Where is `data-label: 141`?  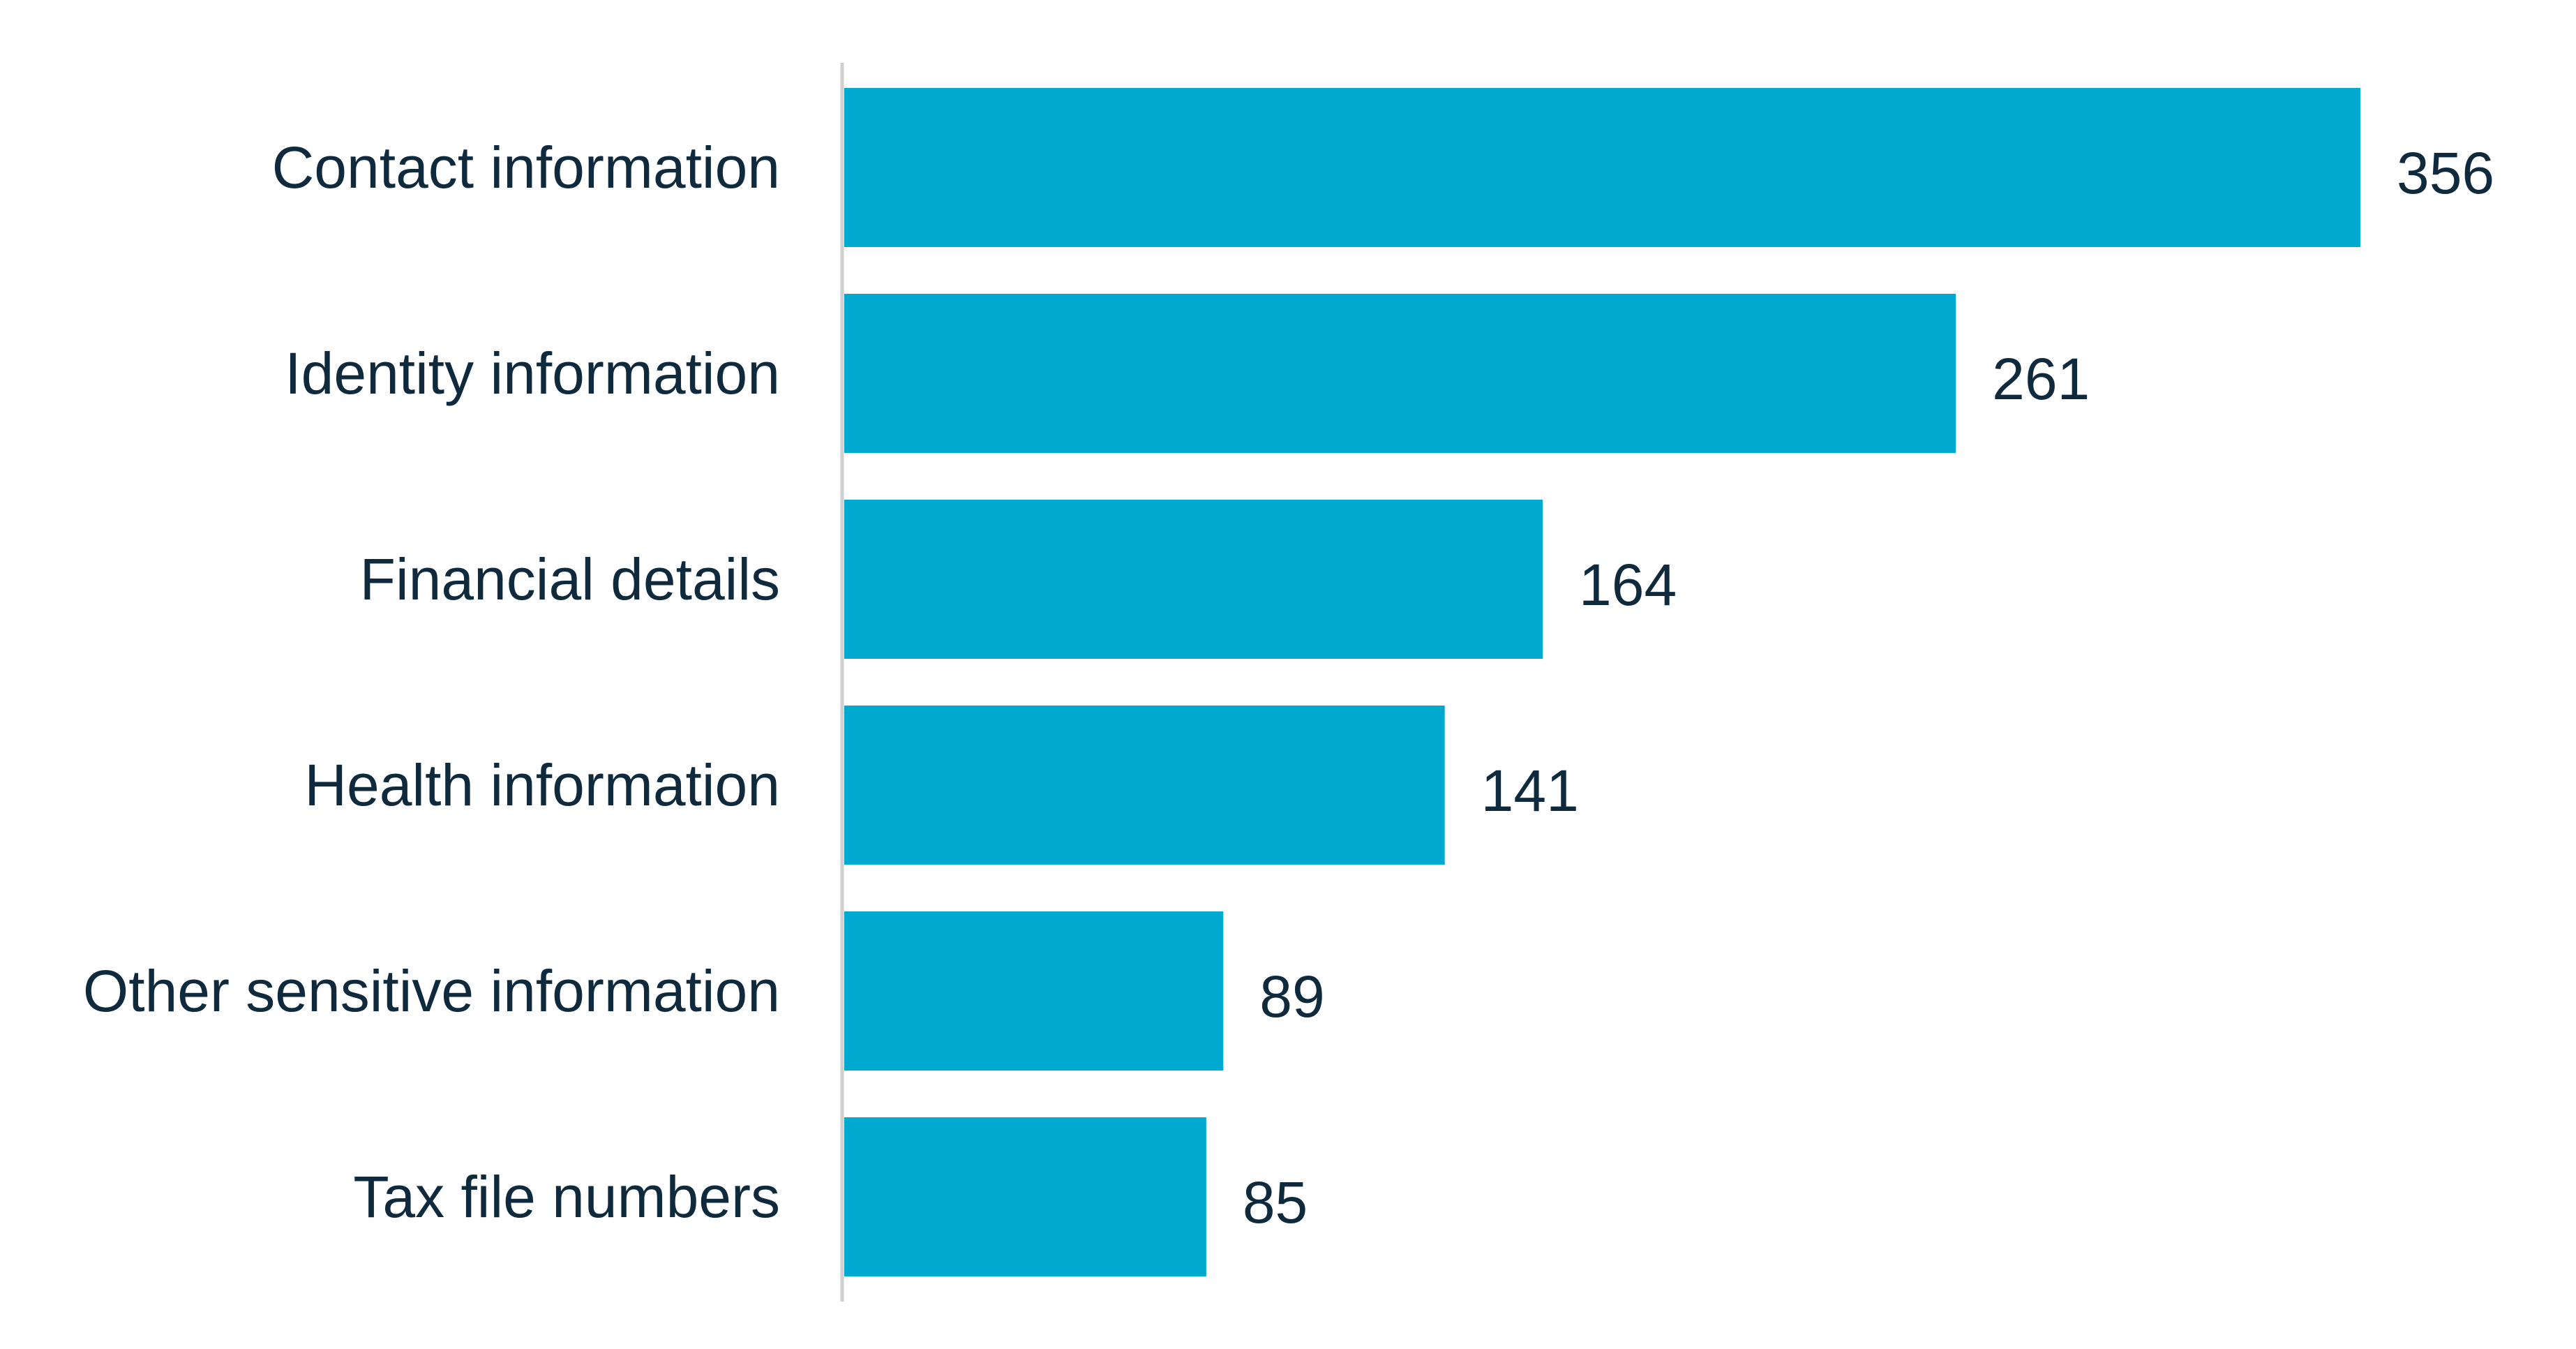
data-label: 141 is located at coordinates (1530, 791).